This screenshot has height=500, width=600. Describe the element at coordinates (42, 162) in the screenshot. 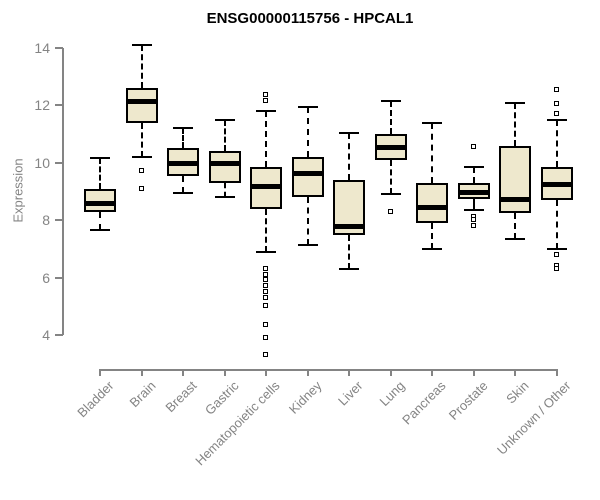

I see `y-tick-label: 10` at that location.